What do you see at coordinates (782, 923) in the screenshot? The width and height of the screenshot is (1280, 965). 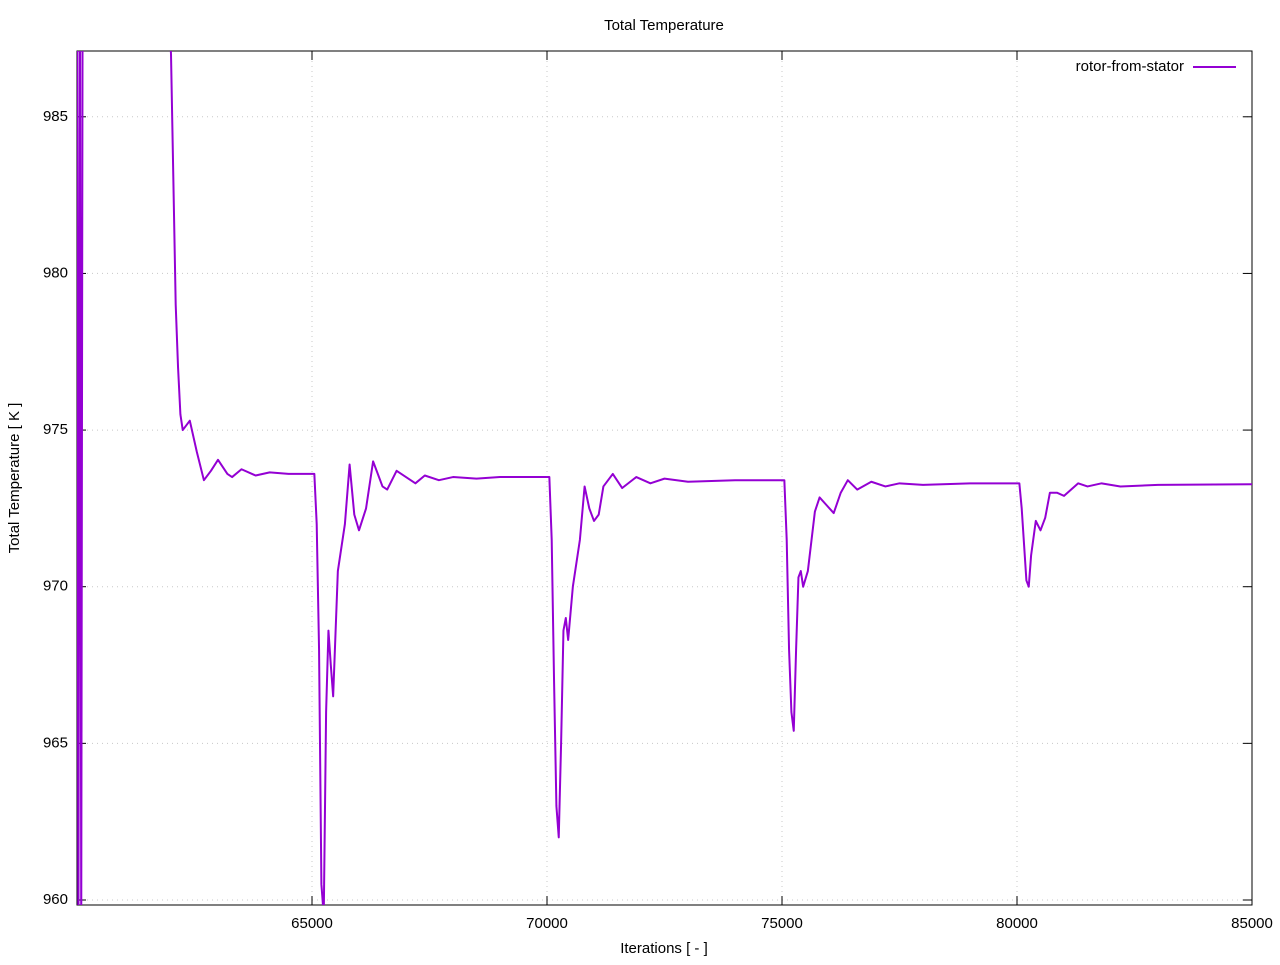 I see `x-tick-label: 75000` at bounding box center [782, 923].